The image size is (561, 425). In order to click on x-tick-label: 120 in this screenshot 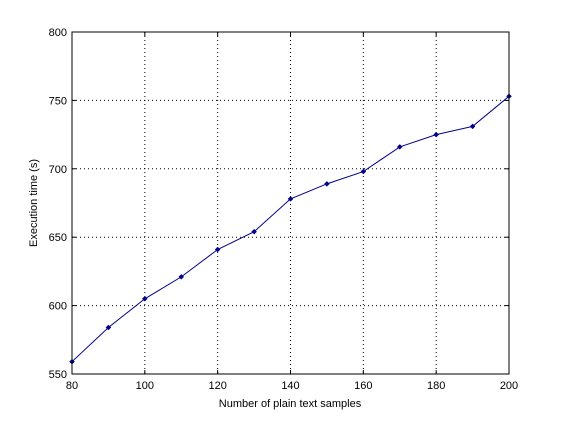, I will do `click(217, 386)`.